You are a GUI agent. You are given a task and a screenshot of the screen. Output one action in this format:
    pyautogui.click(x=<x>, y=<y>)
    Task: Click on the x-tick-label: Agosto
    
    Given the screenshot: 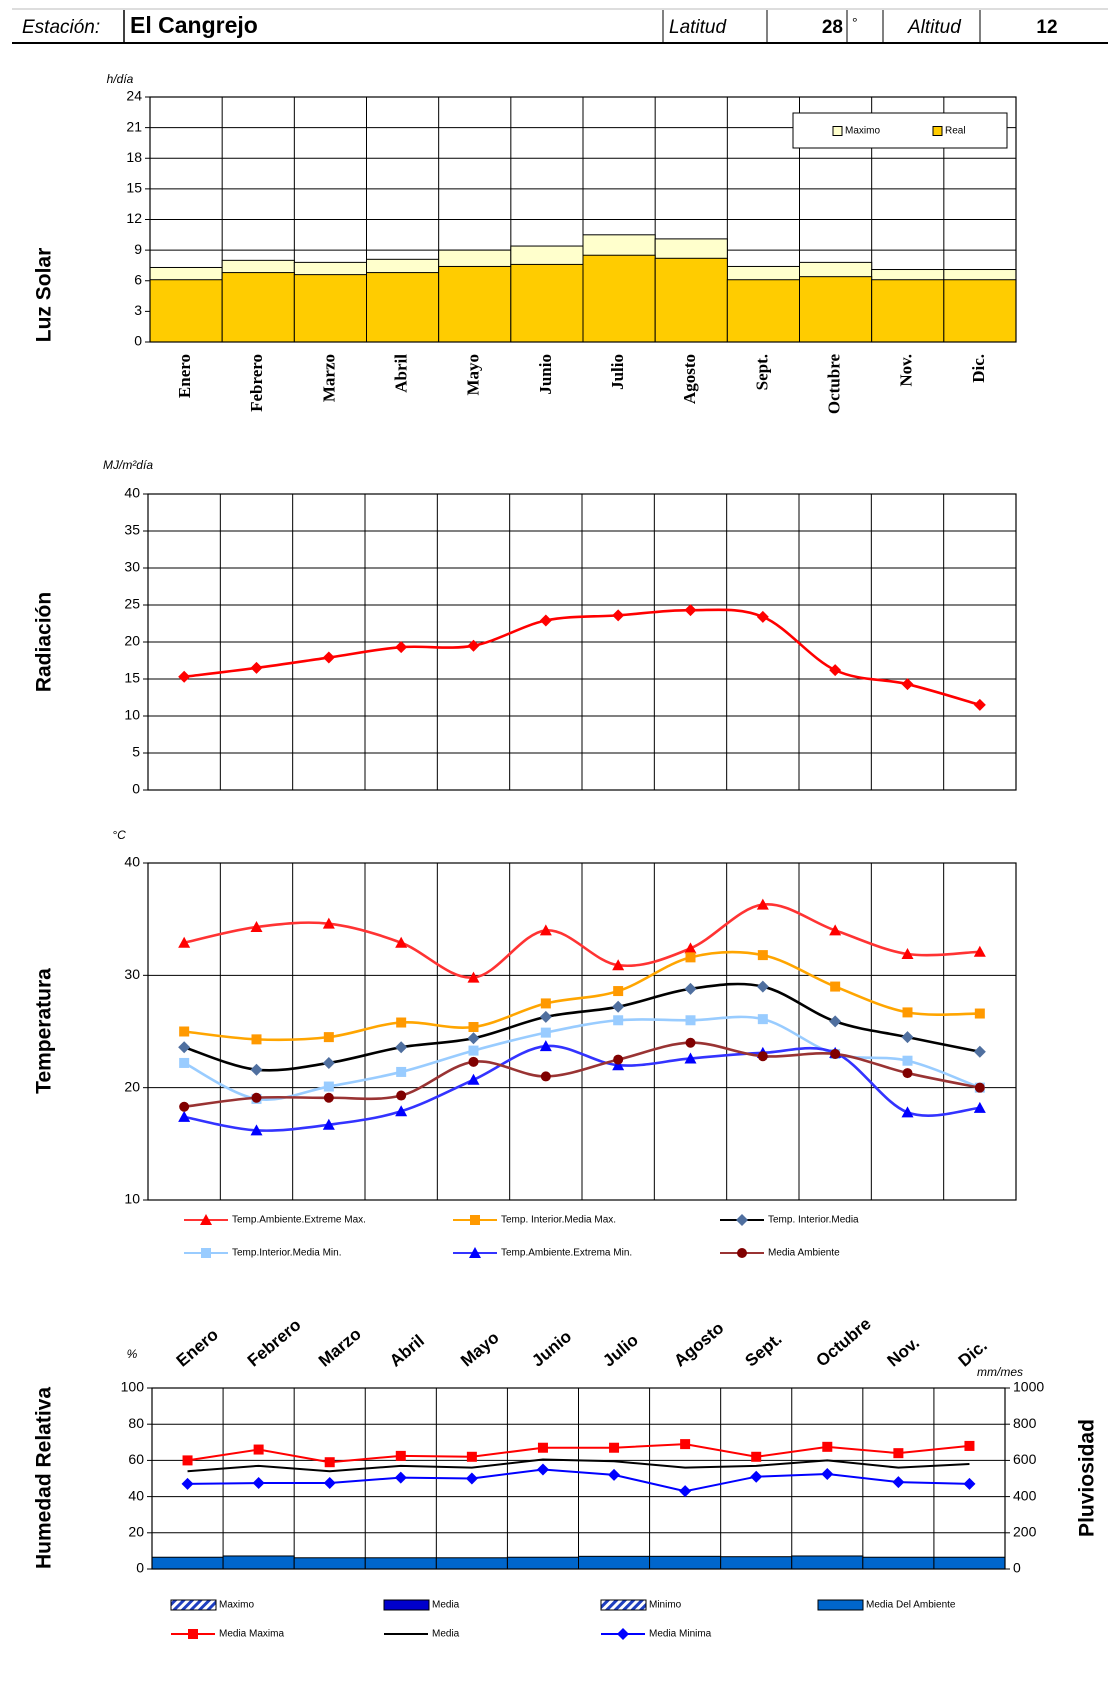 What is the action you would take?
    pyautogui.click(x=689, y=379)
    